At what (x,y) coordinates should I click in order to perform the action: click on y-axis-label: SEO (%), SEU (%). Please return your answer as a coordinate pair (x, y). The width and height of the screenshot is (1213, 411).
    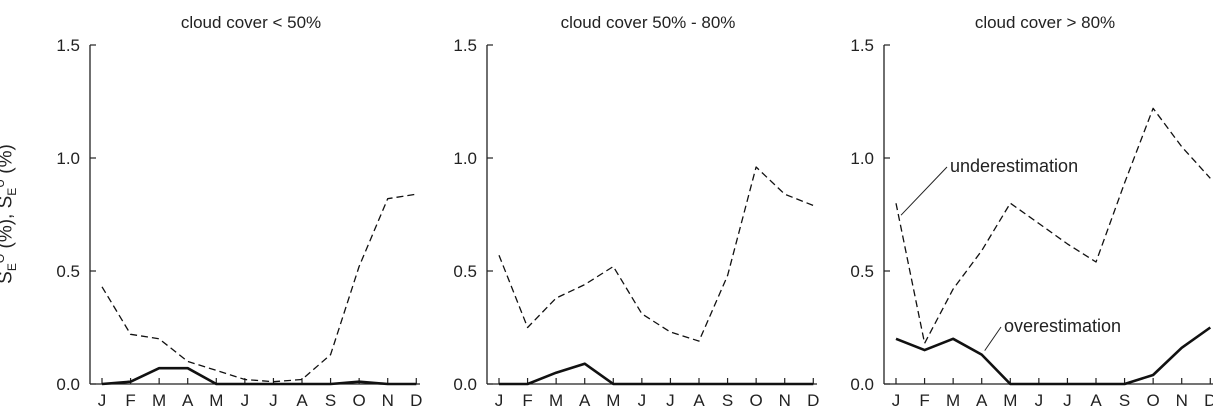
    Looking at the image, I should click on (10, 214).